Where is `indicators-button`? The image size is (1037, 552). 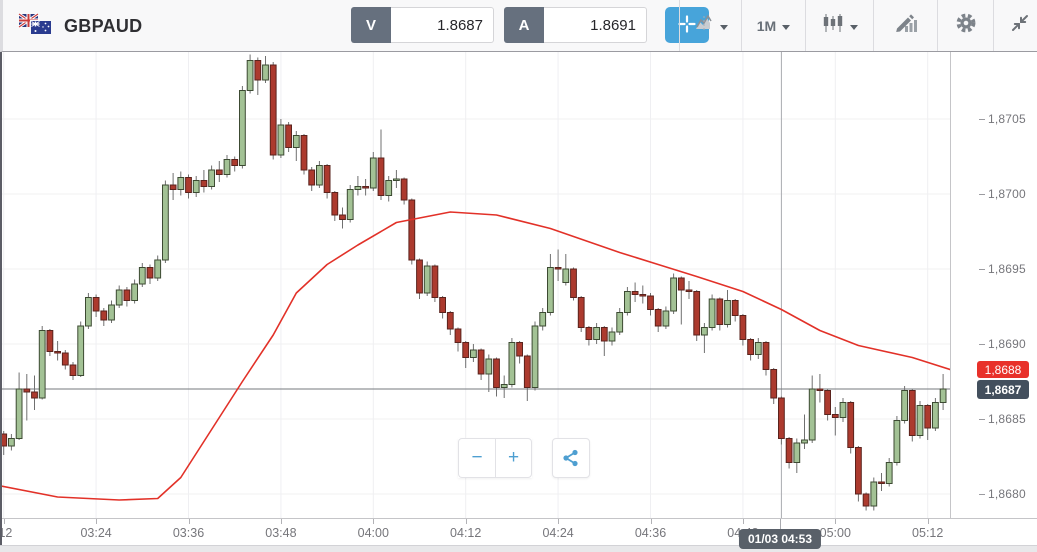 indicators-button is located at coordinates (905, 25).